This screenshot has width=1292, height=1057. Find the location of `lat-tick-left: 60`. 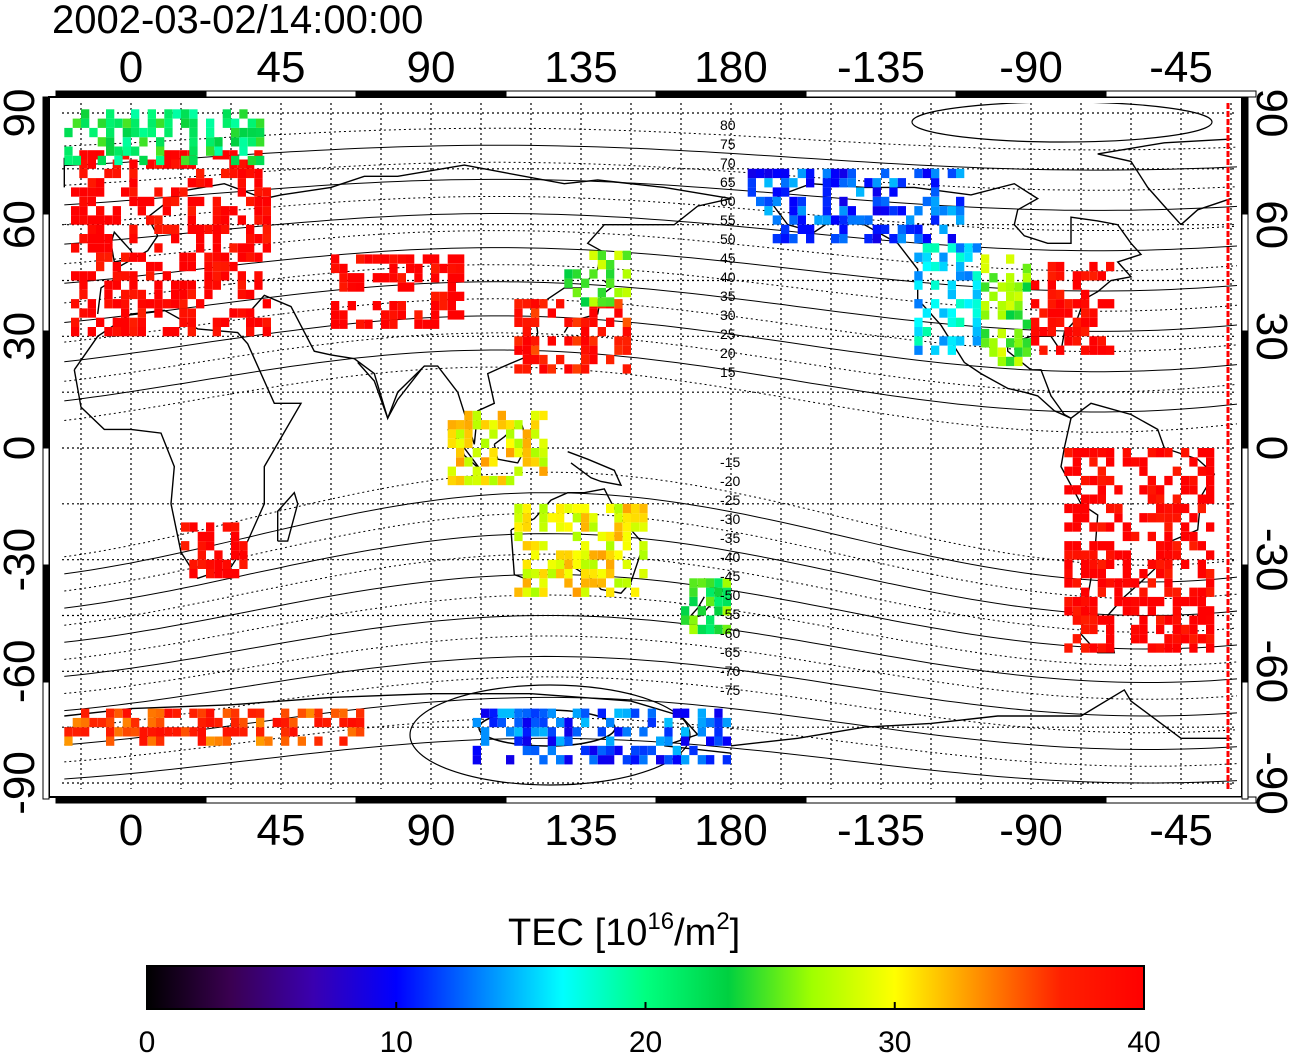

lat-tick-left: 60 is located at coordinates (22, 224).